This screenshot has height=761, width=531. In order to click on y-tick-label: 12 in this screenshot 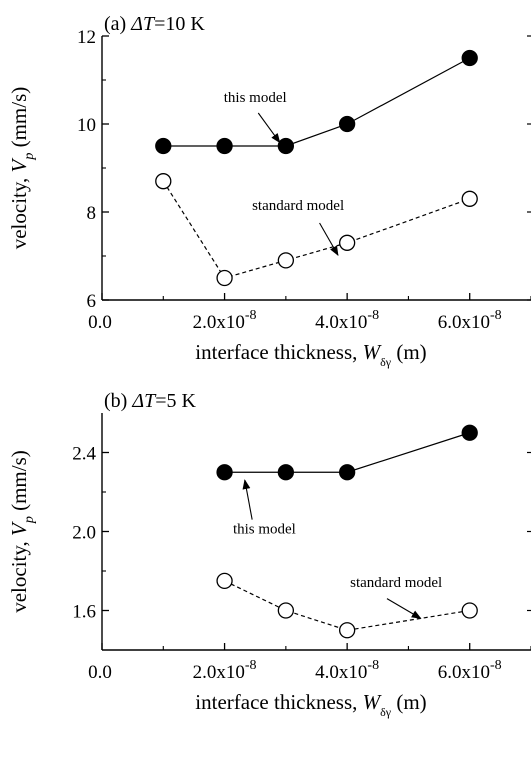, I will do `click(86, 37)`.